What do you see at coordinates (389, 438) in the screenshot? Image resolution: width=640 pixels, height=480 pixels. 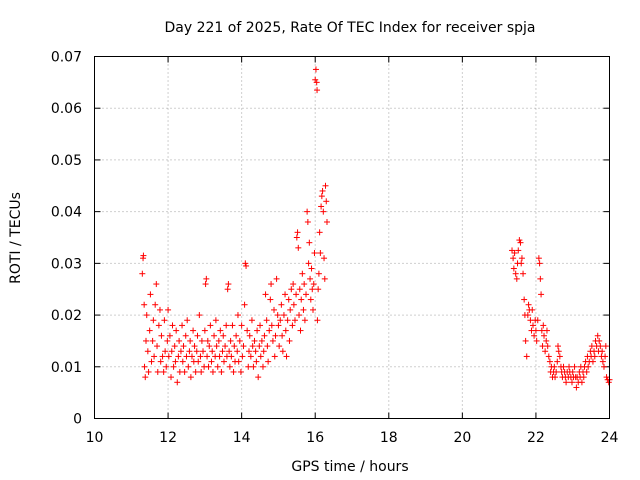 I see `x-tick-label: 18` at bounding box center [389, 438].